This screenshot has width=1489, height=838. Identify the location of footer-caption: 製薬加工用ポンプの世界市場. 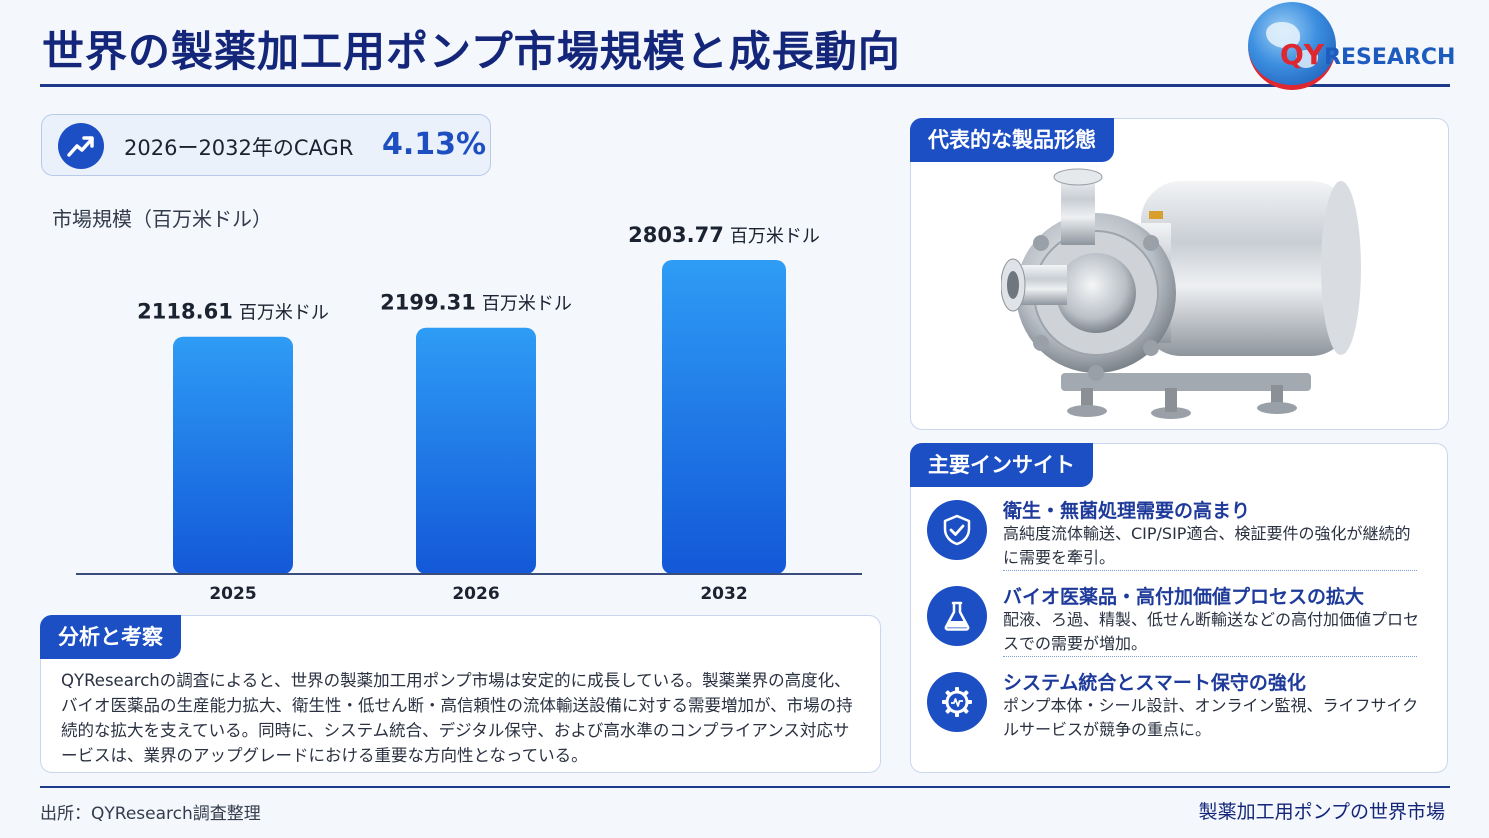
(1321, 812).